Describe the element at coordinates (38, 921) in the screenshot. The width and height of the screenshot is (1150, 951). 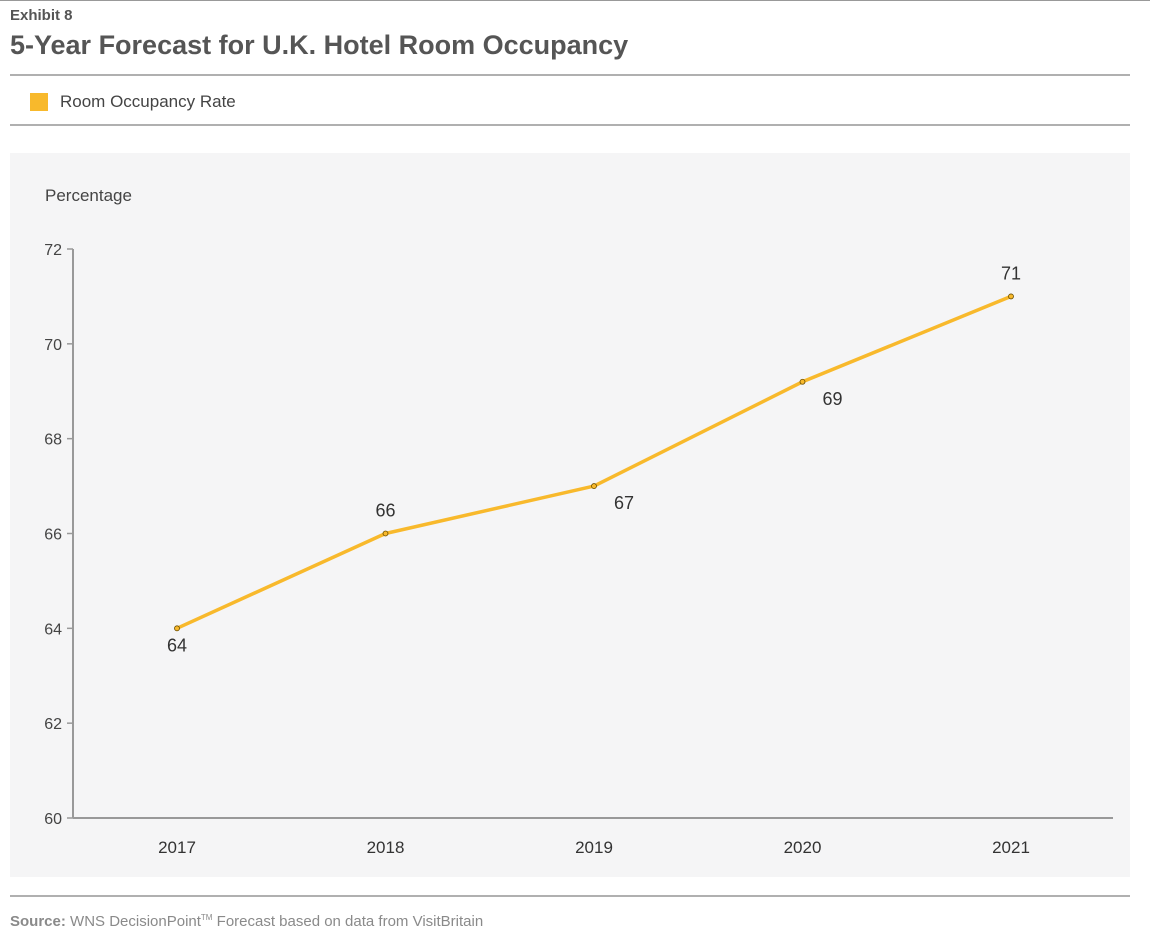
I see `source-prefix: Source:` at that location.